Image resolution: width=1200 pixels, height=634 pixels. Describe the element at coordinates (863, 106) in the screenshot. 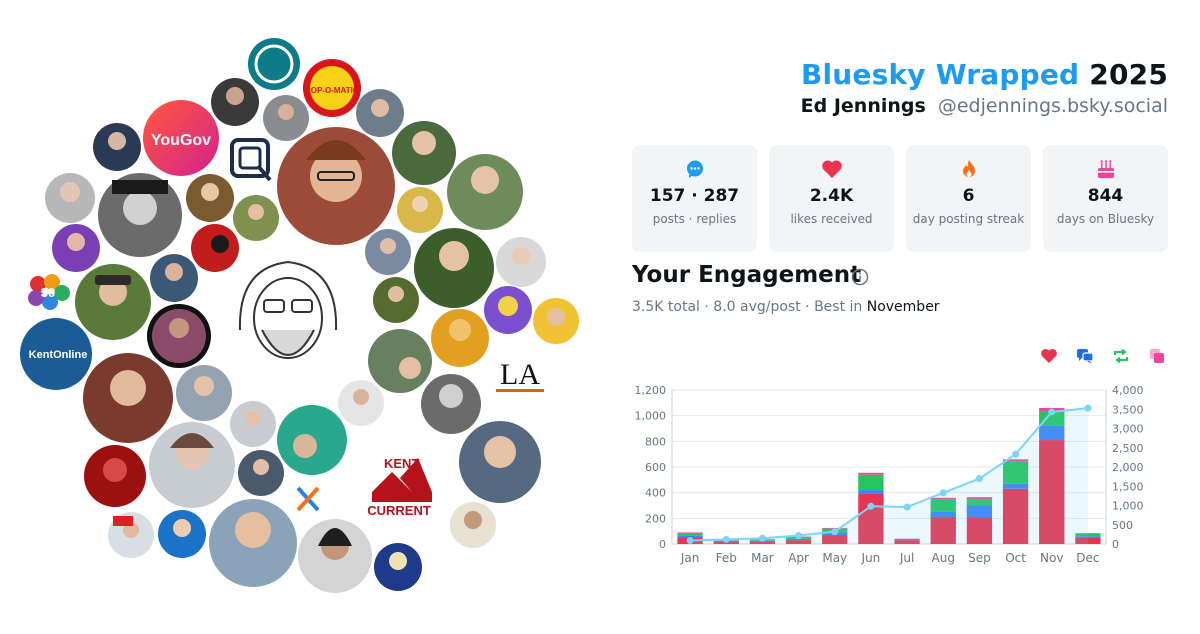

I see `user-name: Ed Jennings` at that location.